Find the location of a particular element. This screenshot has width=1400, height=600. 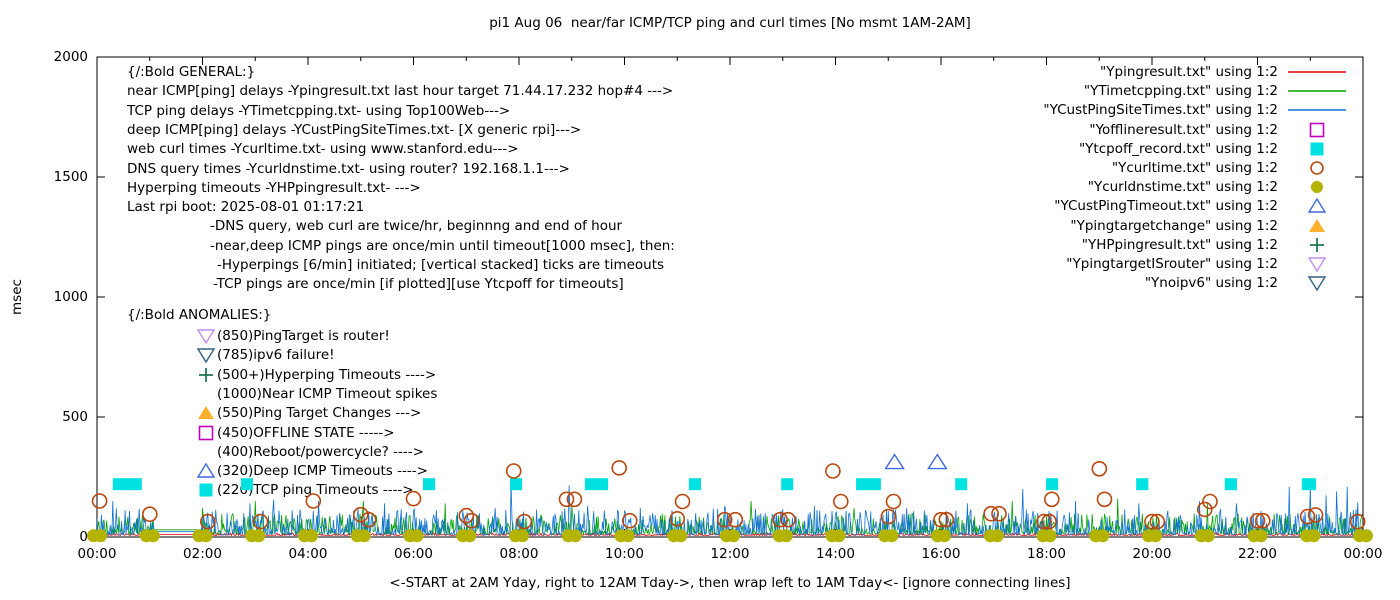

legend-circle-filled-icon is located at coordinates (1317, 189).